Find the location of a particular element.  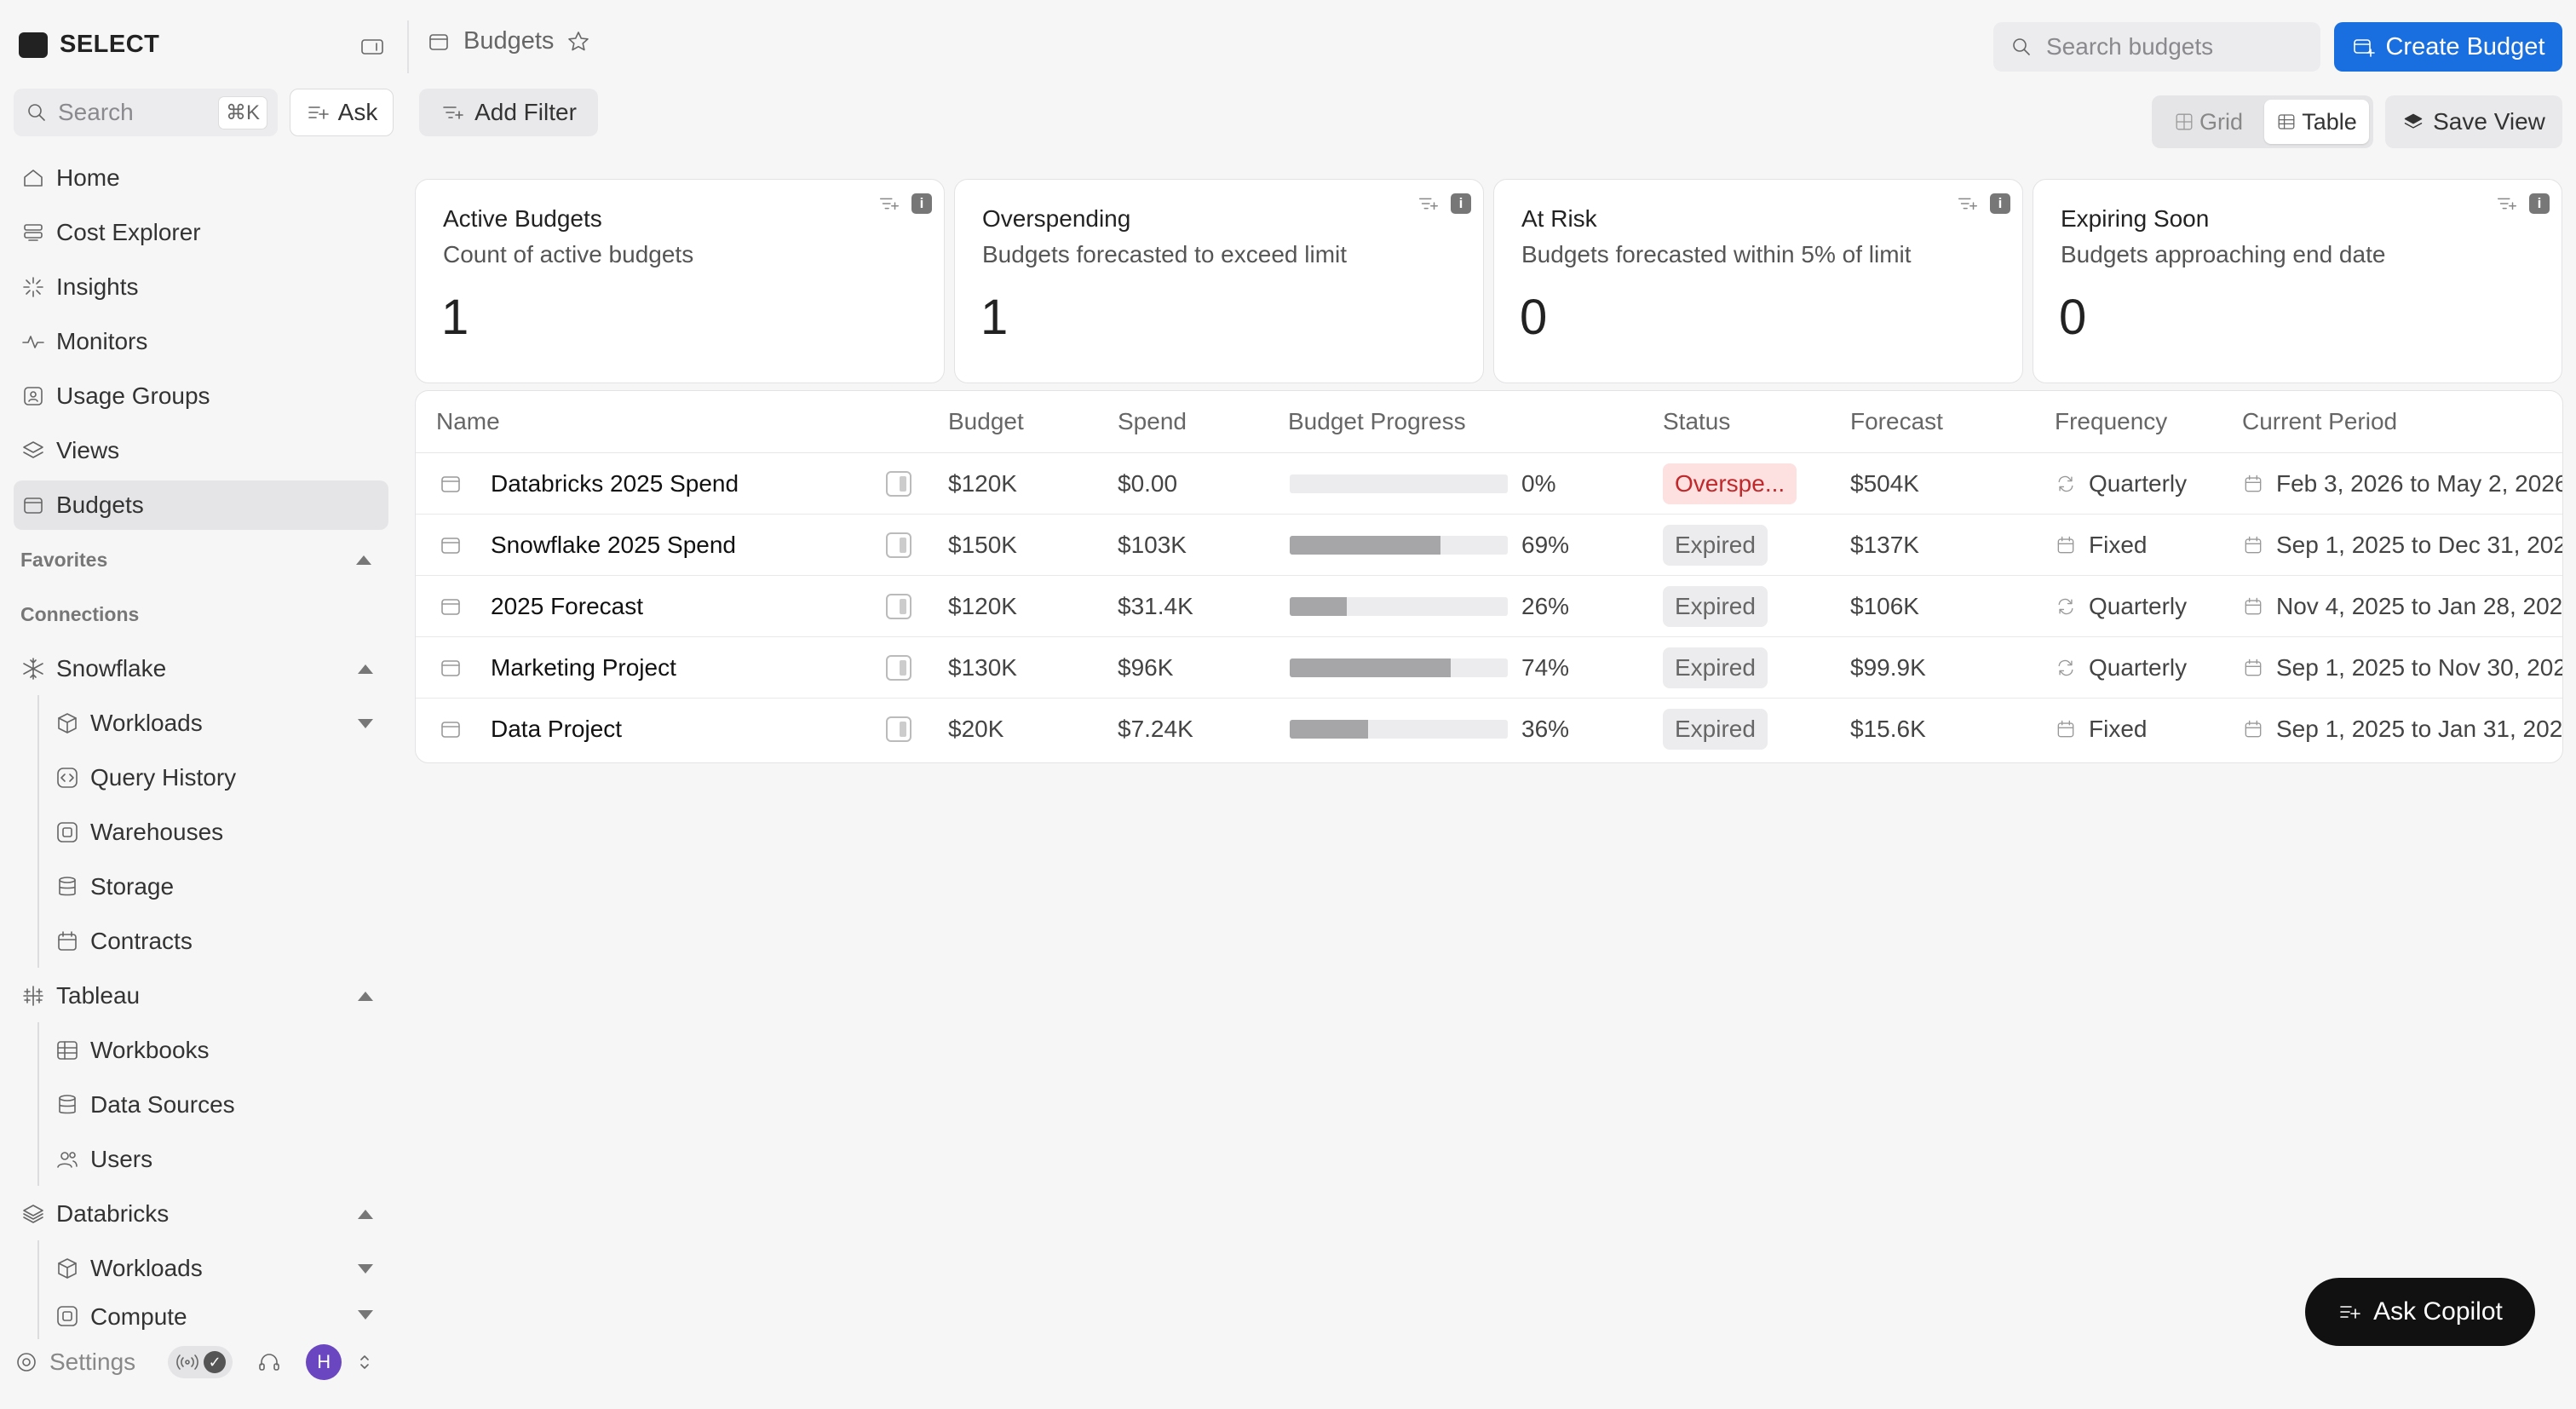

sidebar-item-snowflake: Snowflake is located at coordinates (201, 668).